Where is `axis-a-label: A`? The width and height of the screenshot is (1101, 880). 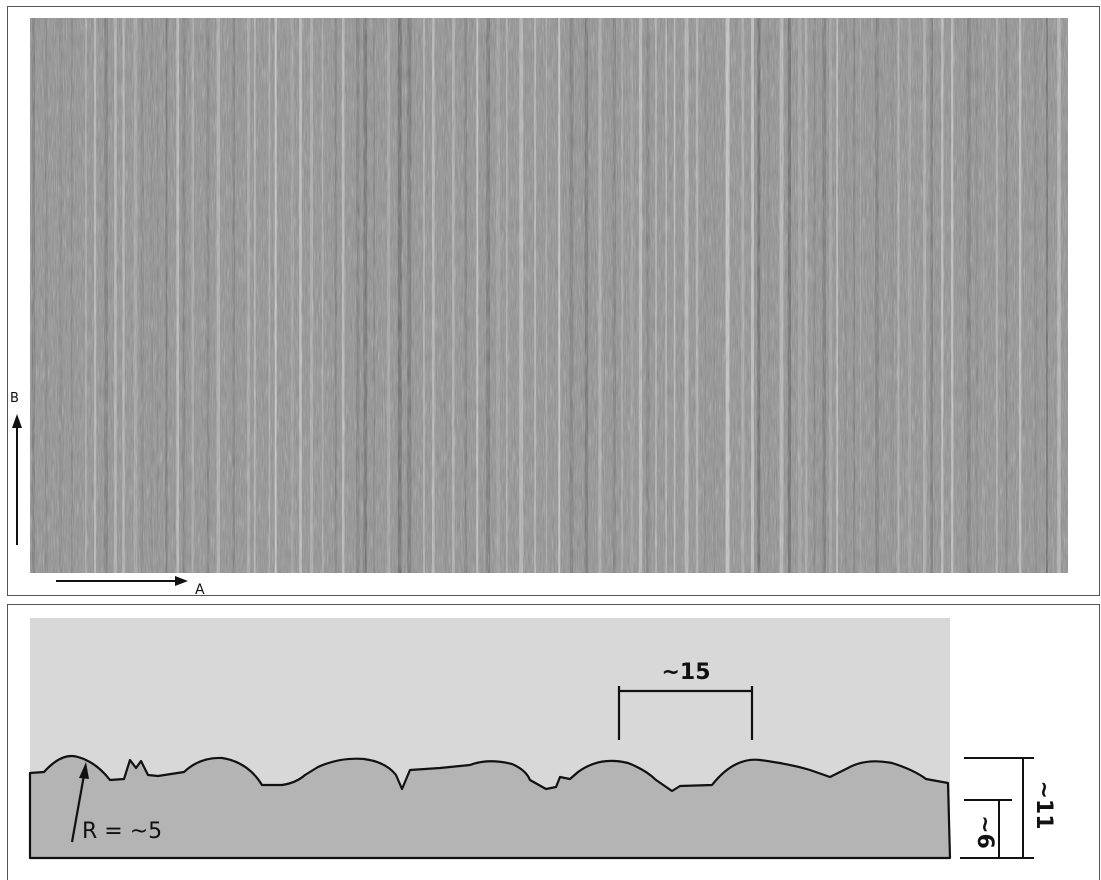
axis-a-label: A is located at coordinates (200, 590).